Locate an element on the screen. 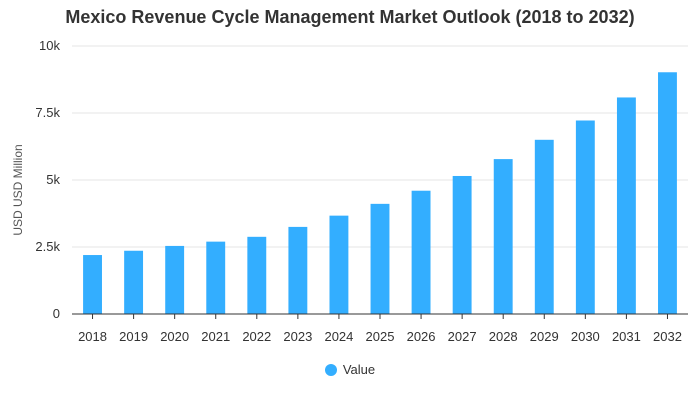  x-tick-label: 2021 is located at coordinates (215, 336).